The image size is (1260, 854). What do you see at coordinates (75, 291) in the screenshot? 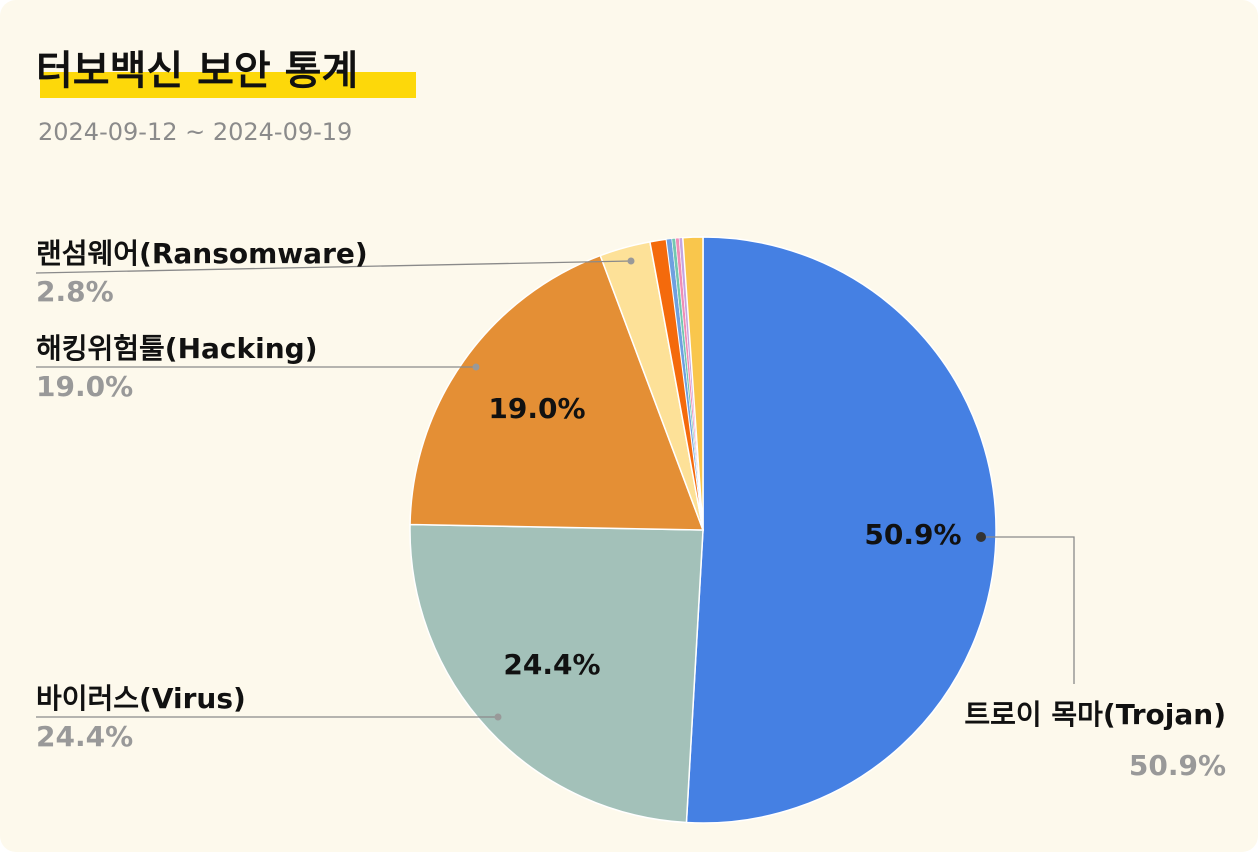
I see `legend-value: 2.8%` at bounding box center [75, 291].